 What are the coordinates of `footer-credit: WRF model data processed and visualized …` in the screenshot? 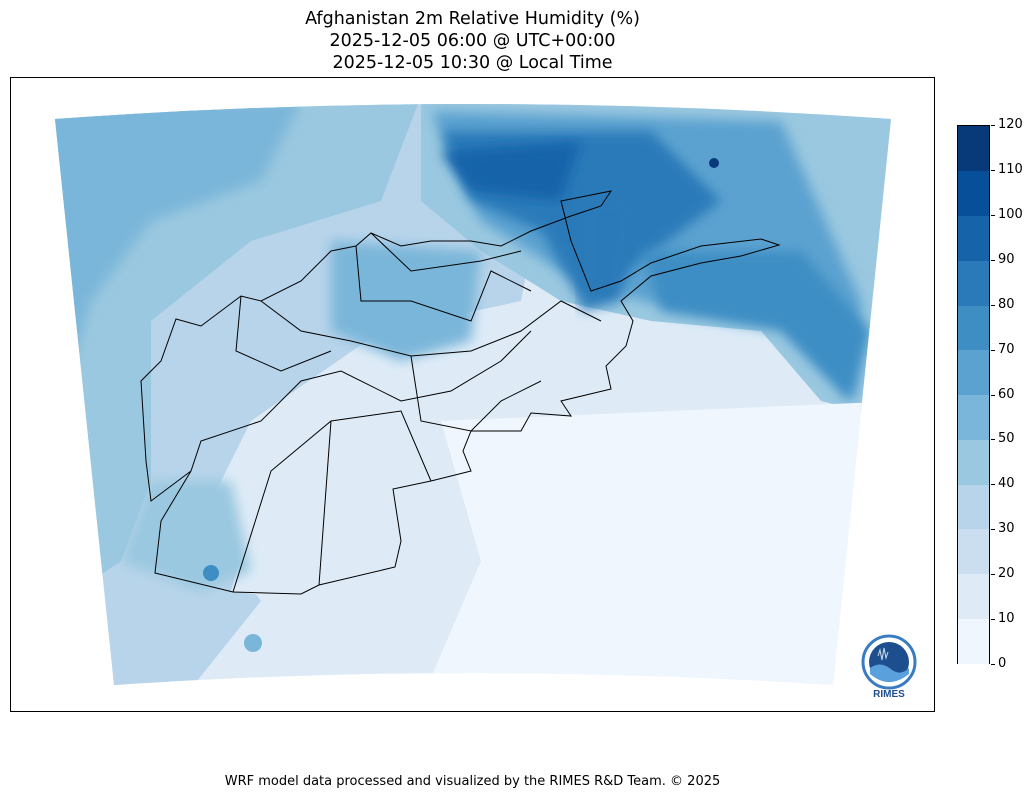 It's located at (472, 781).